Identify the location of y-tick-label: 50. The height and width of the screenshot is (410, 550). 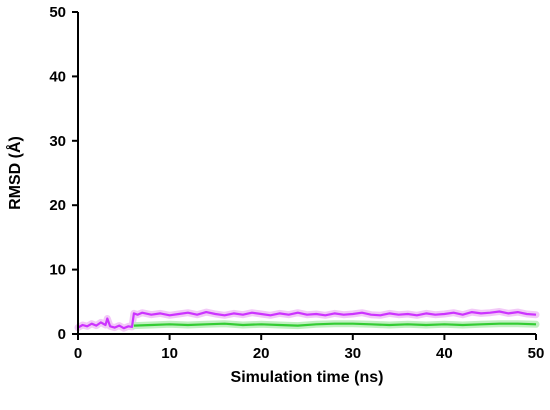
(57, 12).